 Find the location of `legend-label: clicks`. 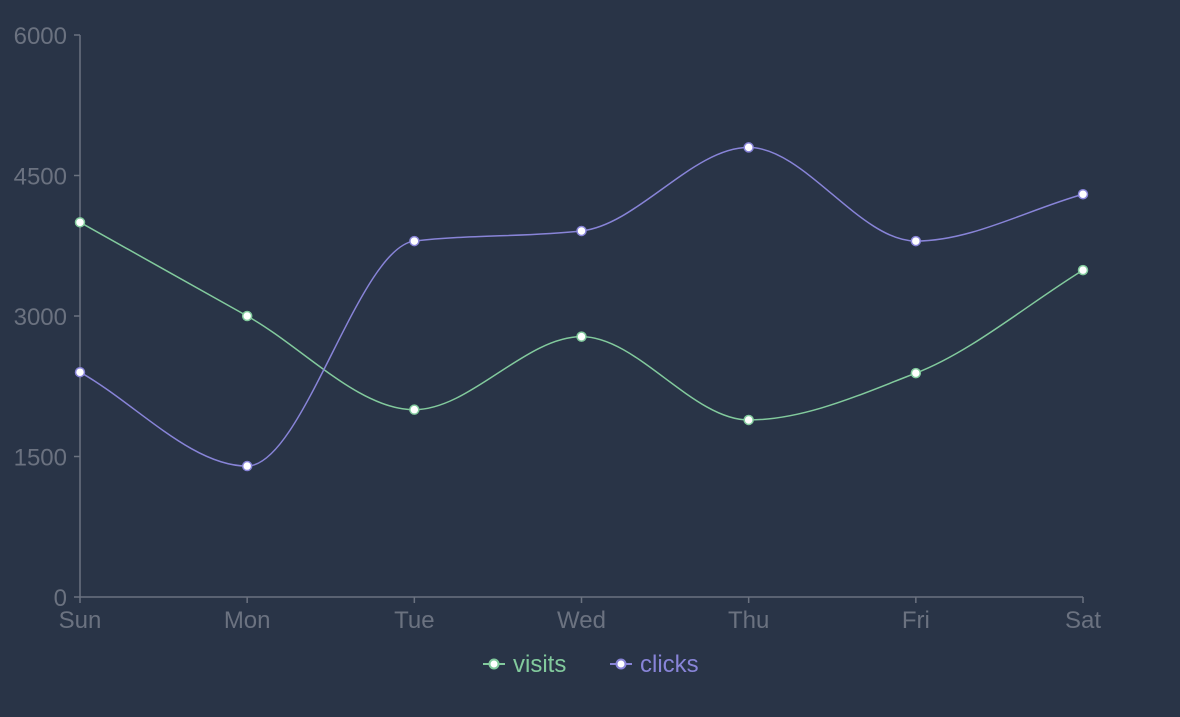

legend-label: clicks is located at coordinates (669, 664).